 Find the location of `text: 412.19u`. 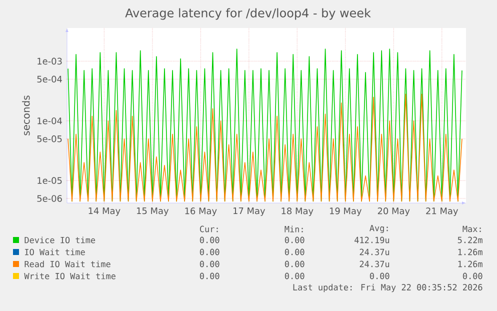

text: 412.19u is located at coordinates (372, 240).